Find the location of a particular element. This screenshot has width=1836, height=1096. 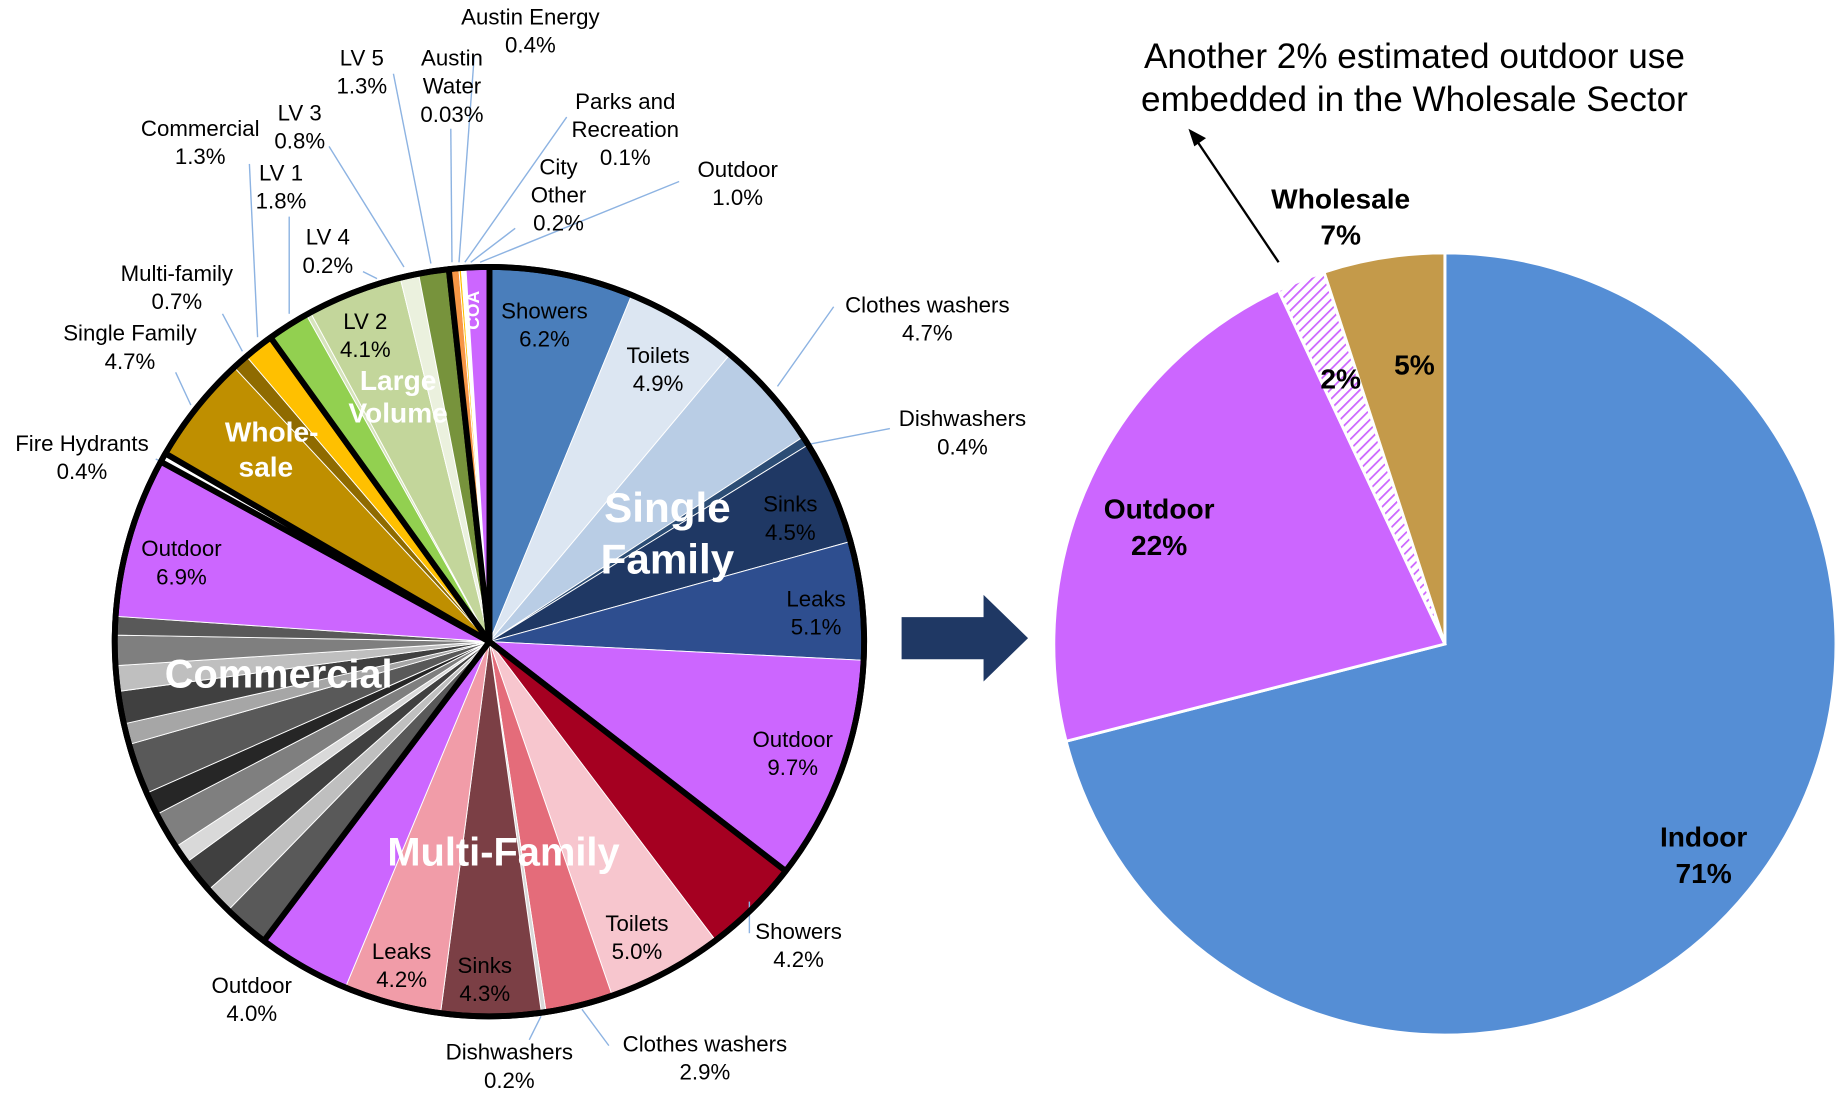

pie-slice is located at coordinates (1249, 516).